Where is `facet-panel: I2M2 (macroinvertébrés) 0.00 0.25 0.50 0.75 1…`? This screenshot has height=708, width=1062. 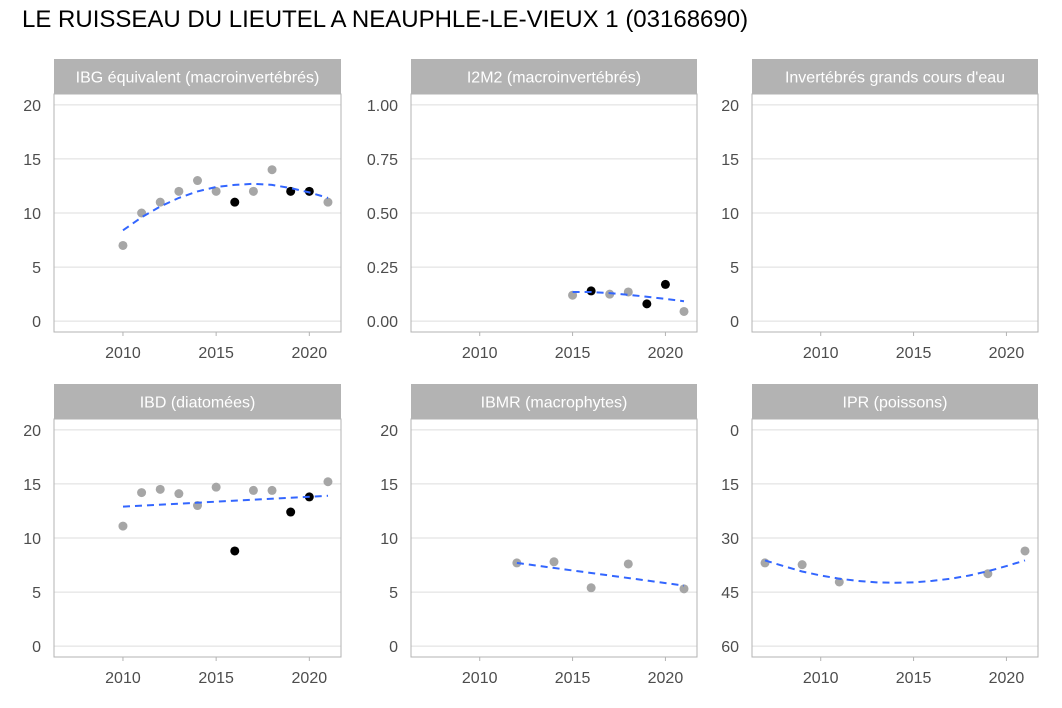 facet-panel: I2M2 (macroinvertébrés) 0.00 0.25 0.50 0.75 1… is located at coordinates (532, 210).